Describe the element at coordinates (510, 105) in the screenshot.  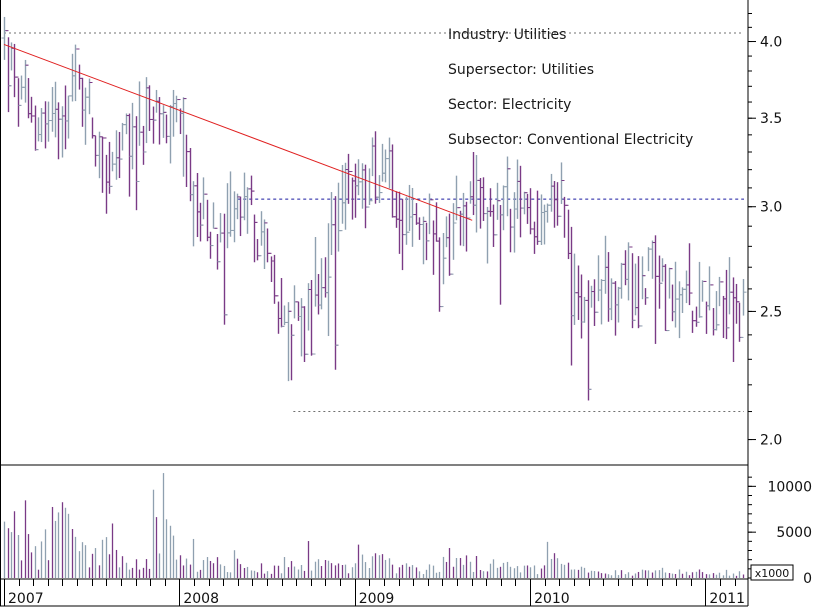
I see `sector-label: Sector: Electricity` at that location.